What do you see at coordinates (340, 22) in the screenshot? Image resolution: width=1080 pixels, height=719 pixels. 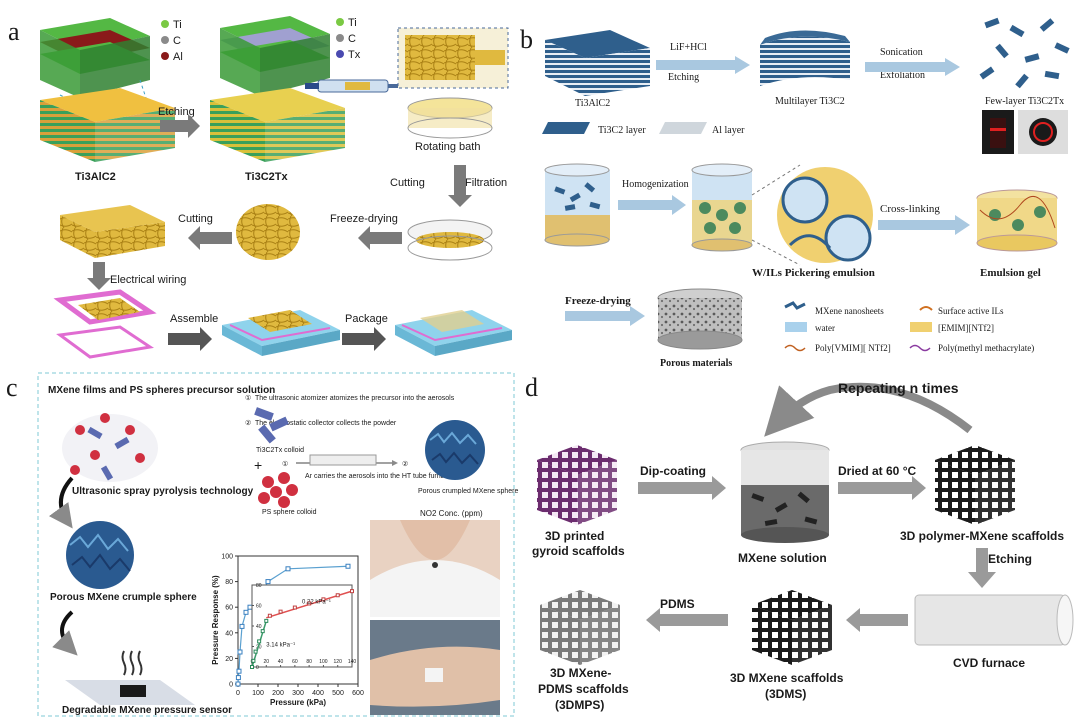 I see `ti-dot-icon` at bounding box center [340, 22].